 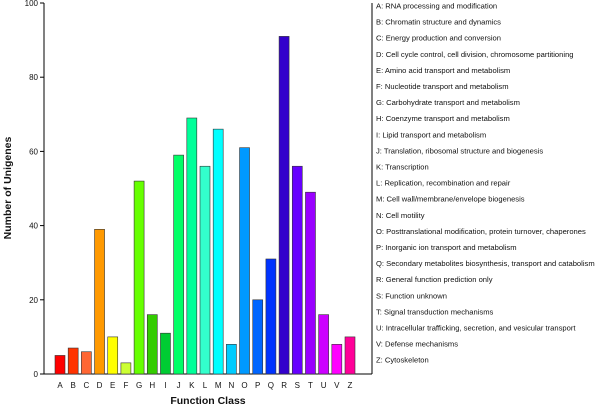 I want to click on legend-entry: V: Defense mechanisms, so click(x=417, y=344).